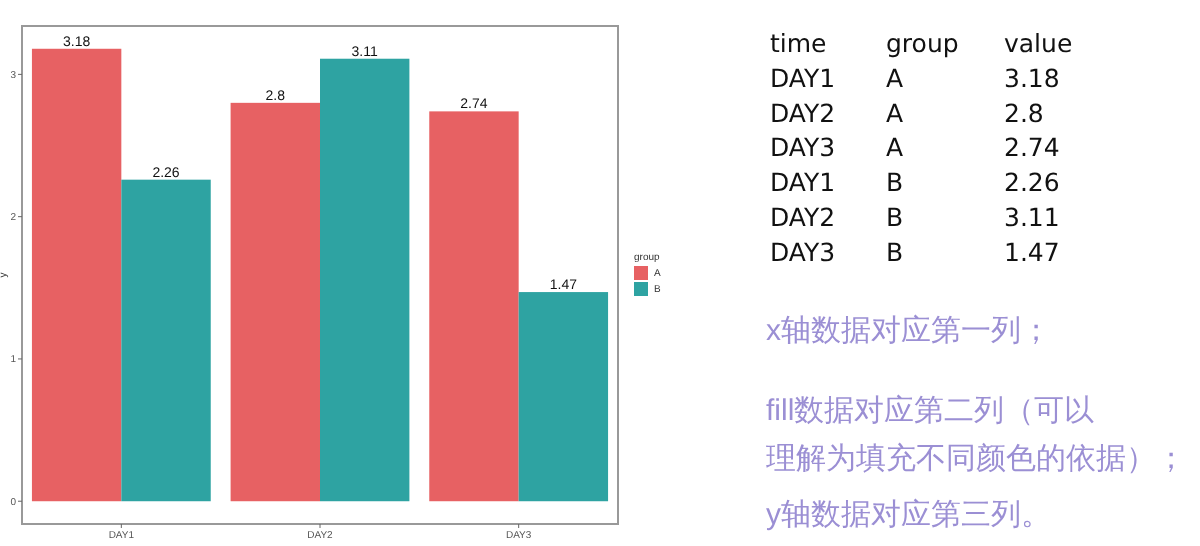 The height and width of the screenshot is (546, 1200). Describe the element at coordinates (908, 331) in the screenshot. I see `text: x轴数据对应第一列；` at that location.